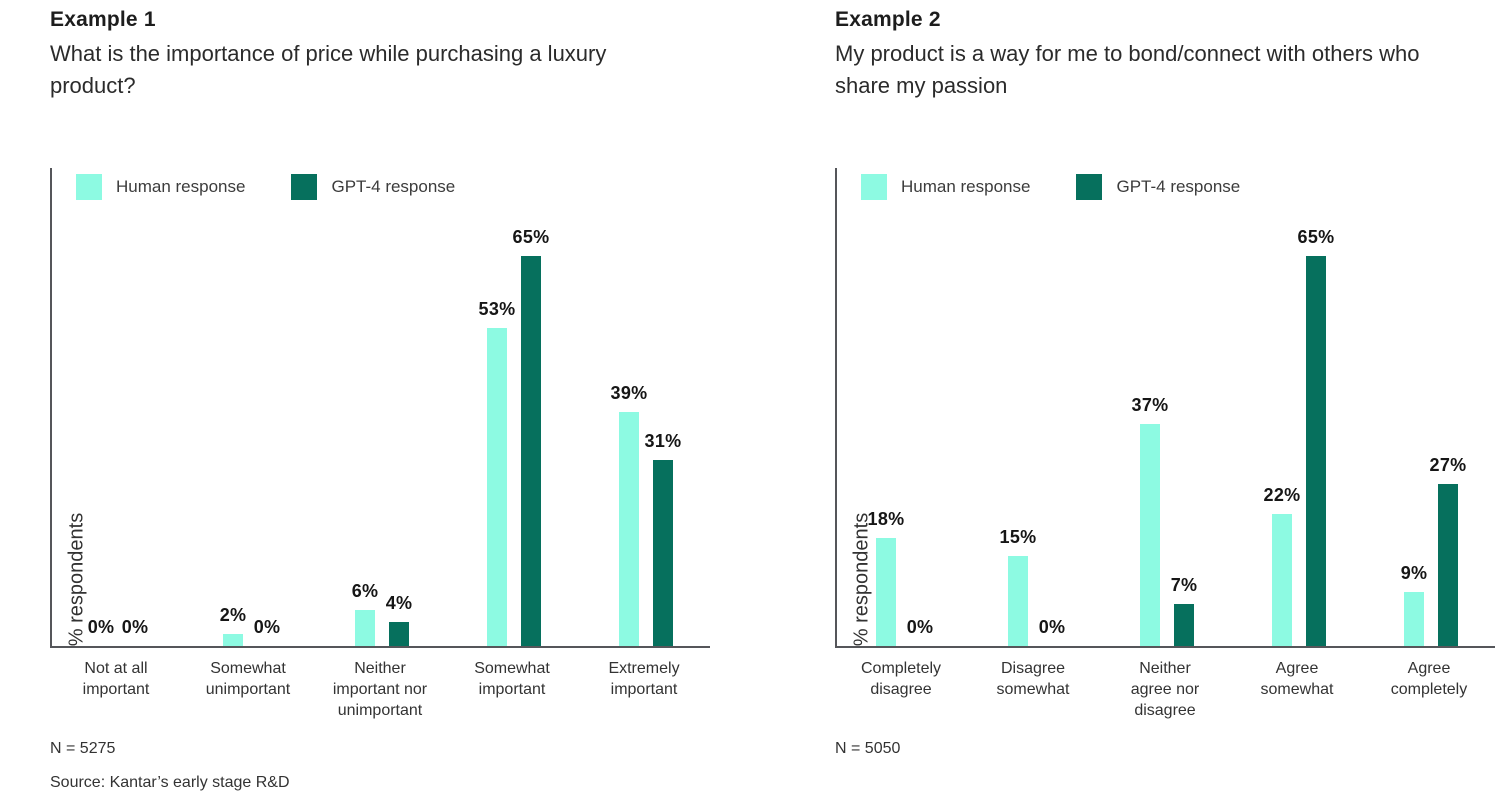  What do you see at coordinates (116, 679) in the screenshot?
I see `x-tick-label: Not at all important` at bounding box center [116, 679].